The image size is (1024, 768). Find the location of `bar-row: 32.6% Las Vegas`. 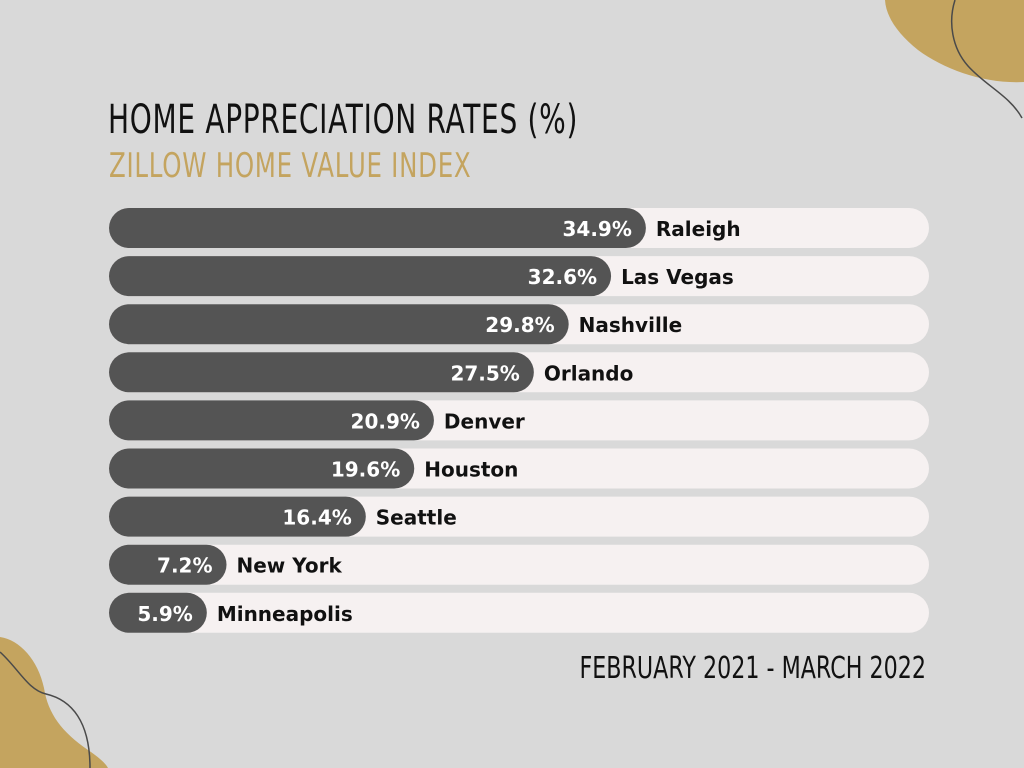

bar-row: 32.6% Las Vegas is located at coordinates (519, 276).